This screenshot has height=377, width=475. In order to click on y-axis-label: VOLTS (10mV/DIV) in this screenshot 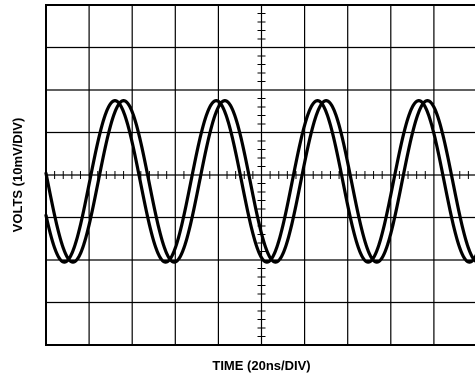, I will do `click(17, 175)`.